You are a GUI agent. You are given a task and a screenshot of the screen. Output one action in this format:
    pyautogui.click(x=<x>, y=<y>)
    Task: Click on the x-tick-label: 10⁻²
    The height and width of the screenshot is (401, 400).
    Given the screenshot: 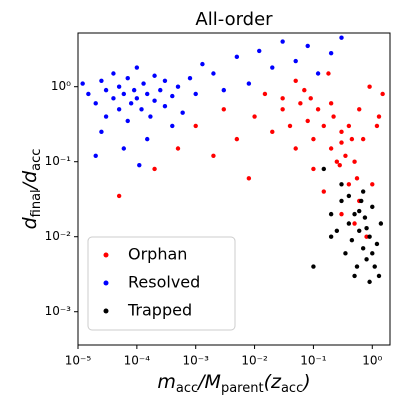 What is the action you would take?
    pyautogui.click(x=254, y=361)
    